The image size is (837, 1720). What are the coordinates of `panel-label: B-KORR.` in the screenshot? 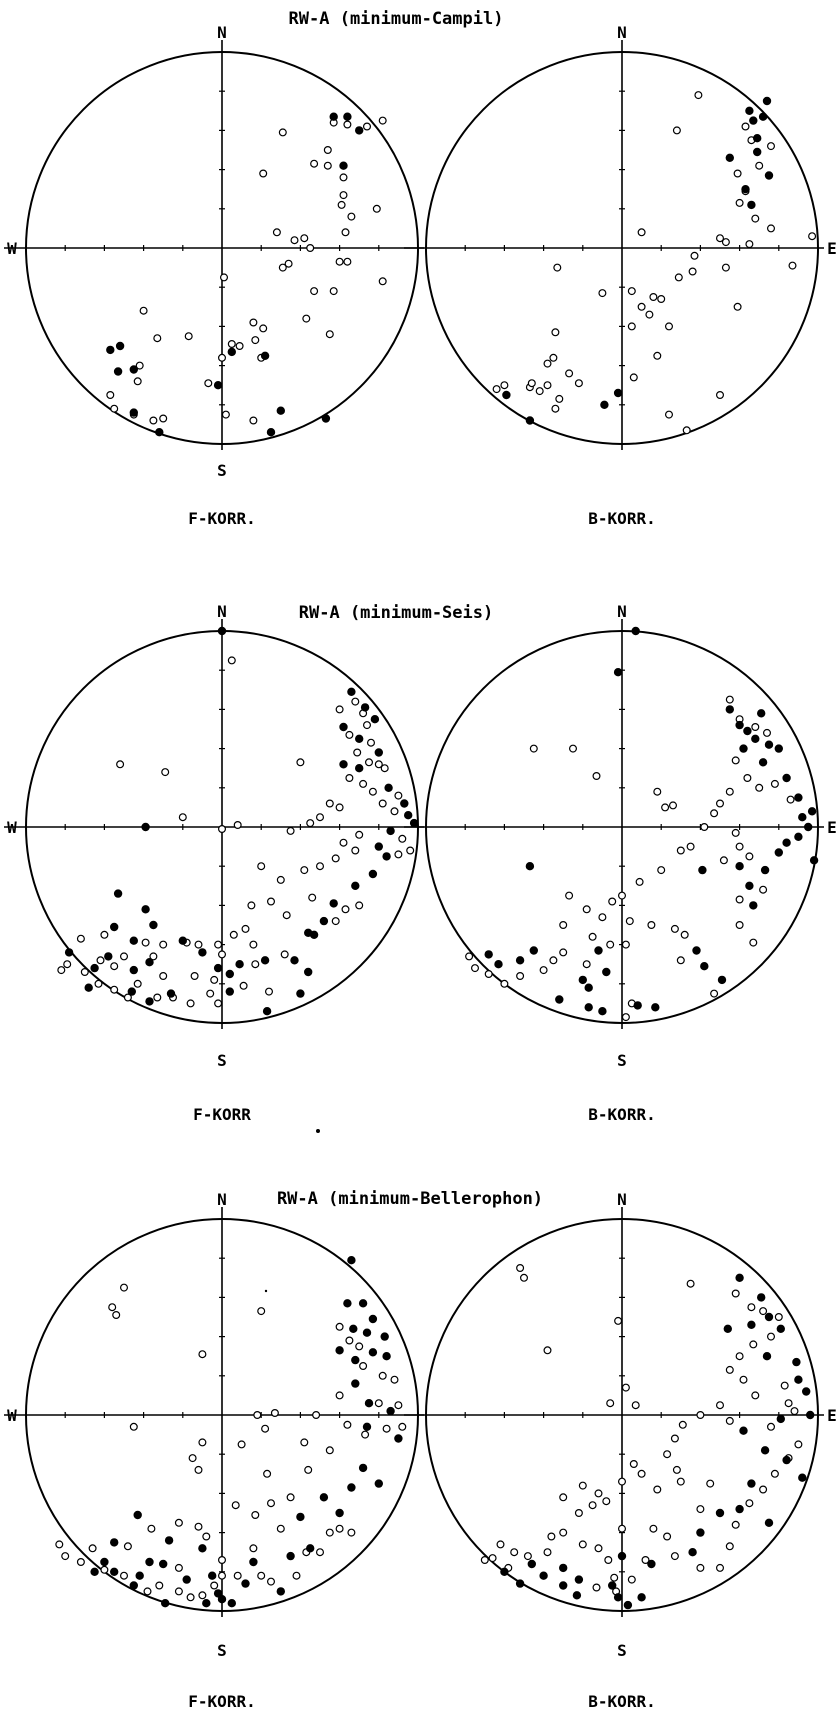 It's located at (621, 1114).